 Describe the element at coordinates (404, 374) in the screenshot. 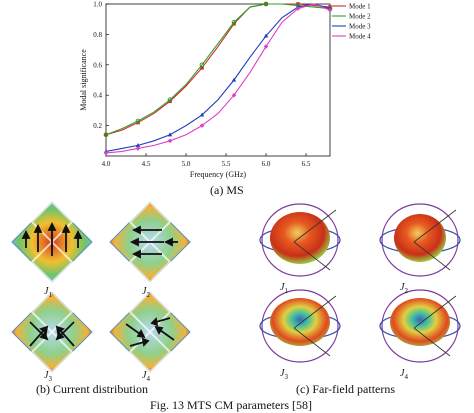

I see `farfield-label-4: J4` at that location.